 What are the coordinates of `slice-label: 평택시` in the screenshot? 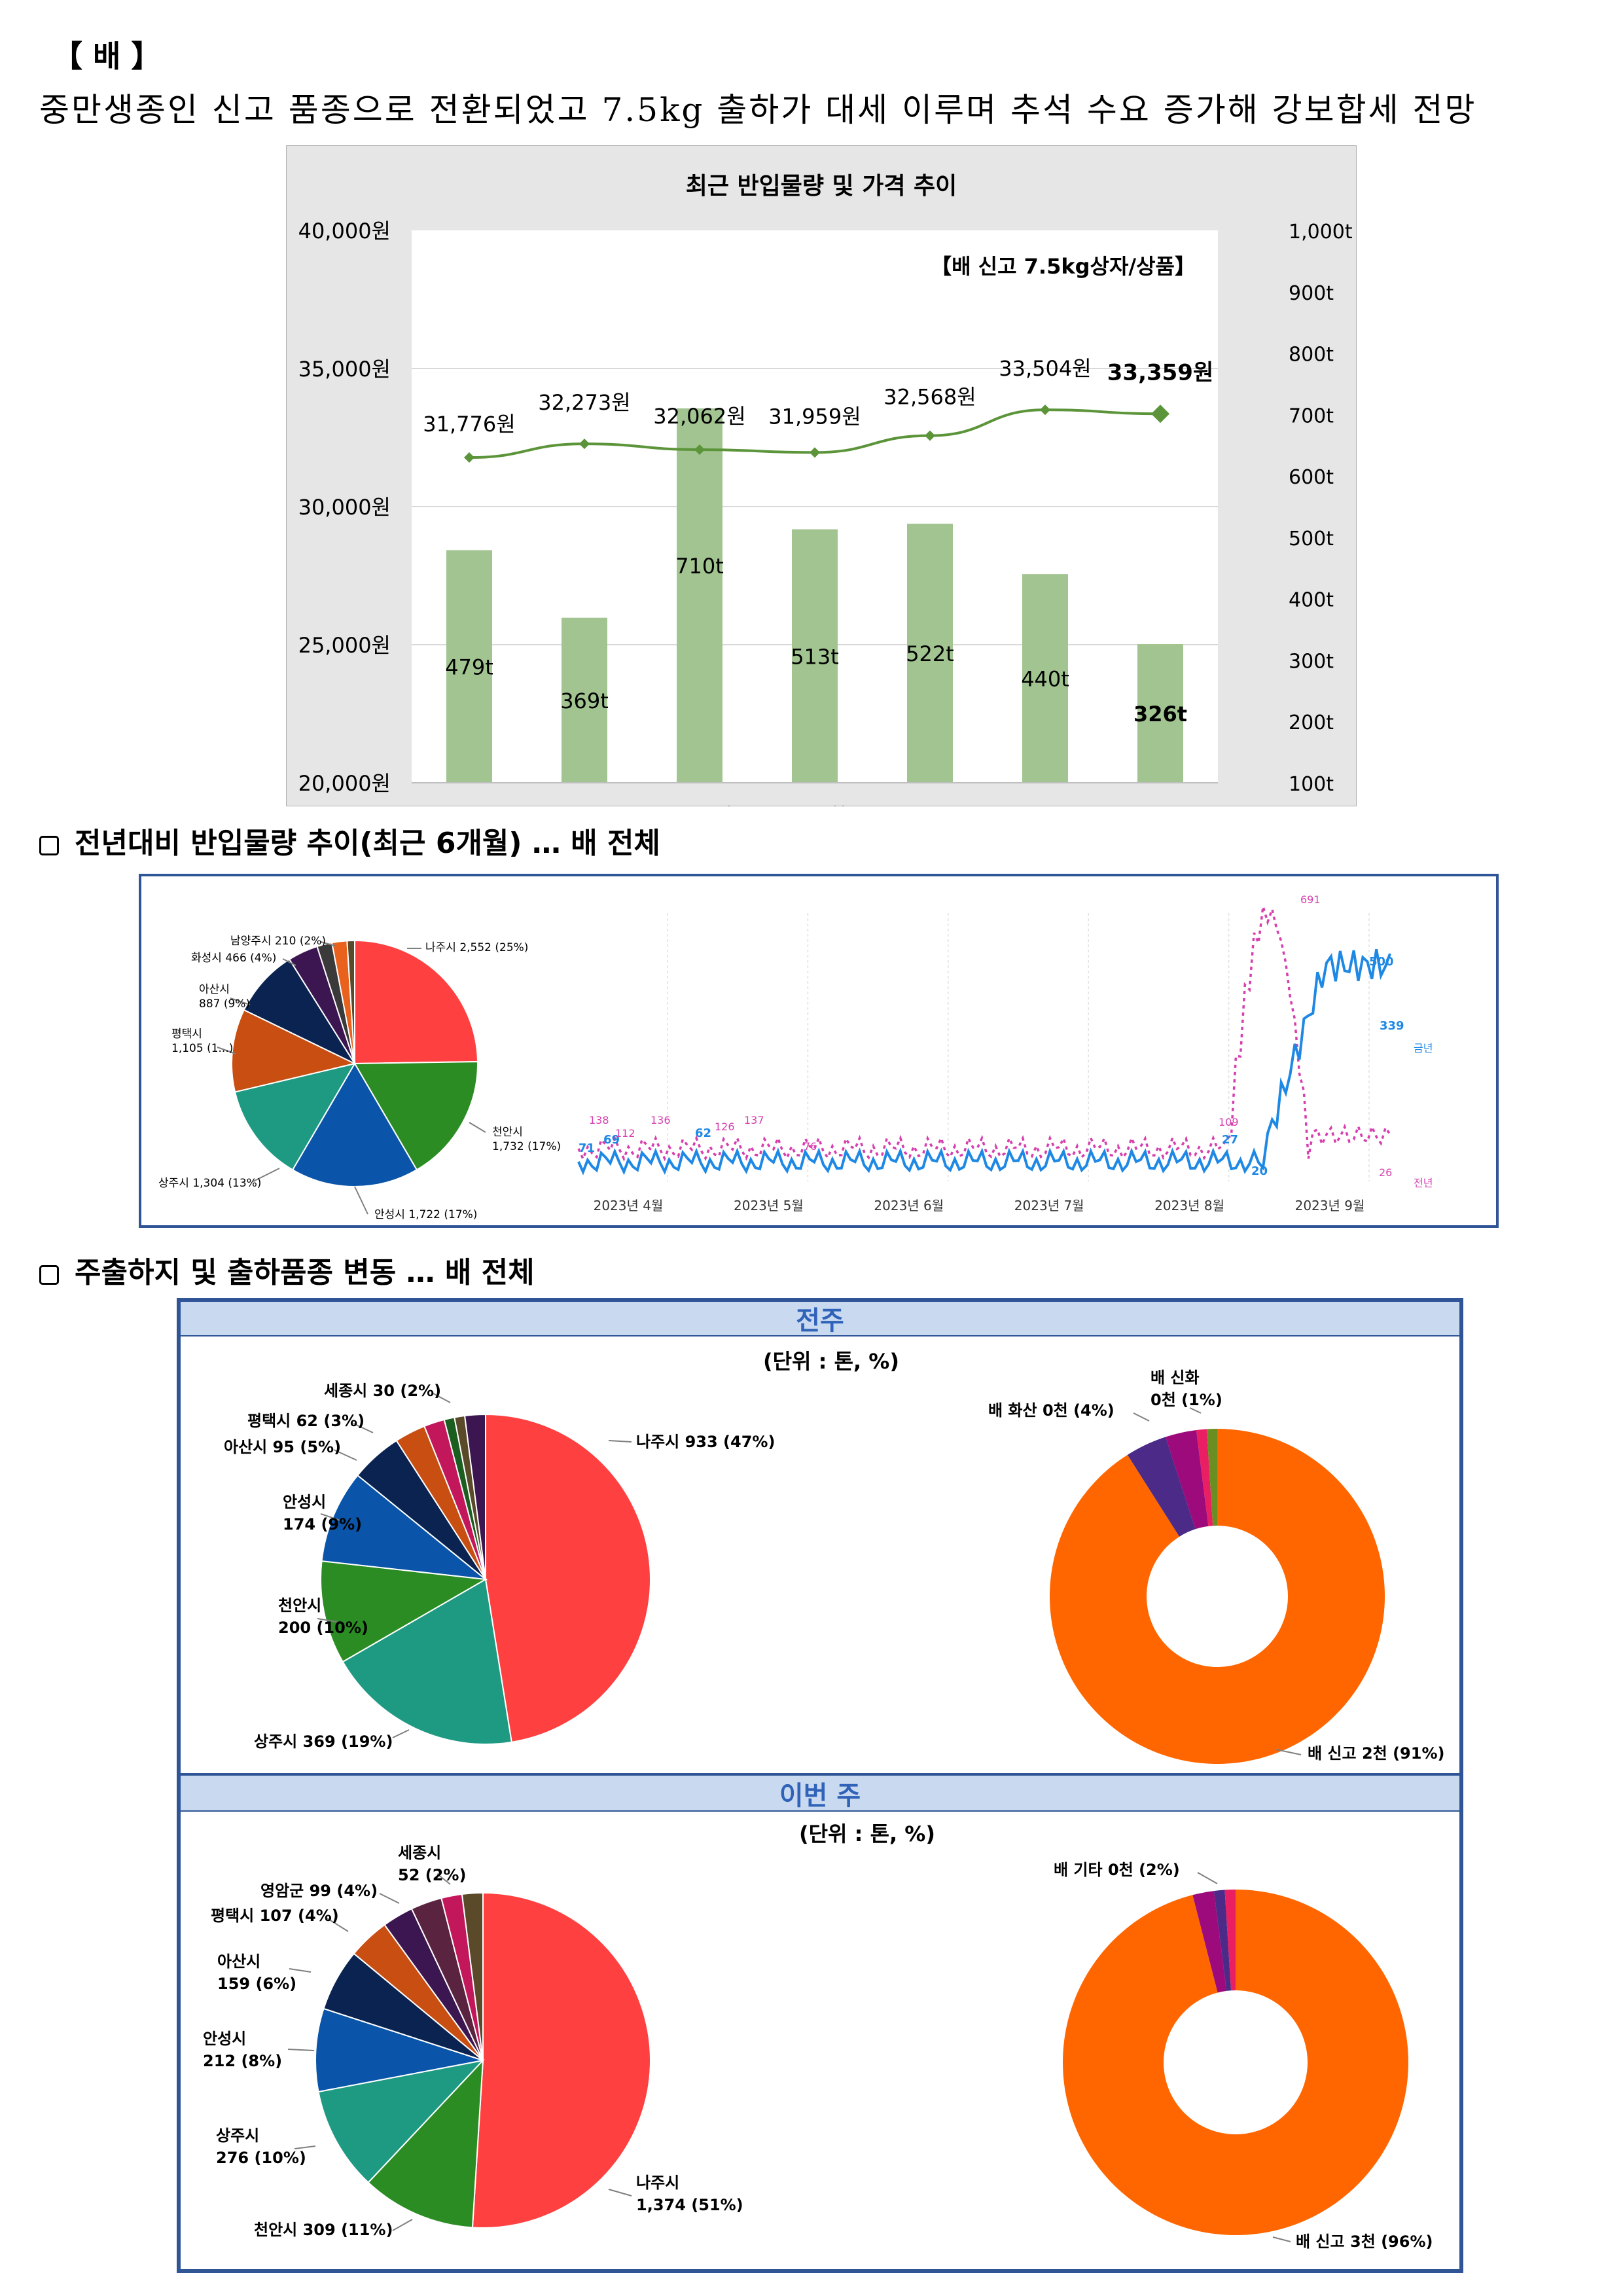 It's located at (186, 1034).